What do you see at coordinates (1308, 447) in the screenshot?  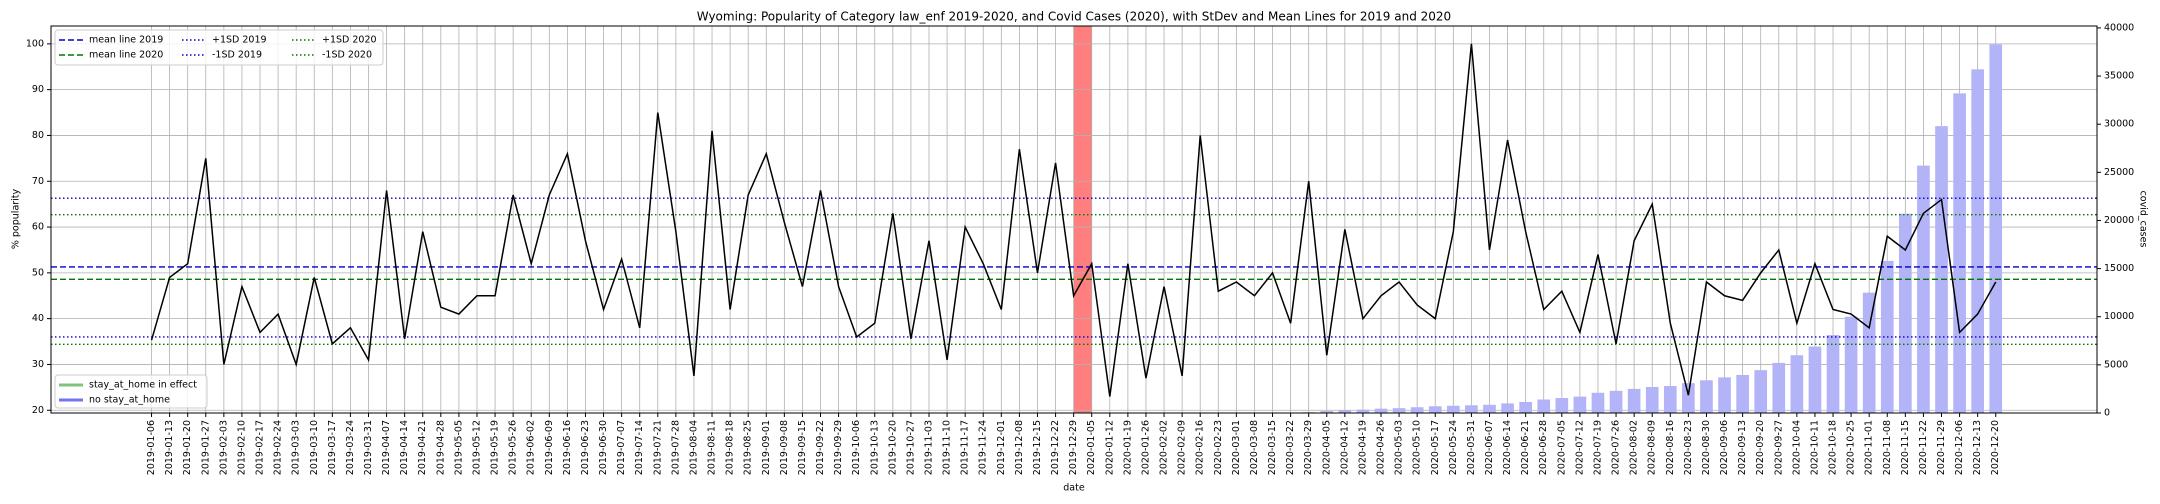 I see `x-tick-label: 2020-03-29` at bounding box center [1308, 447].